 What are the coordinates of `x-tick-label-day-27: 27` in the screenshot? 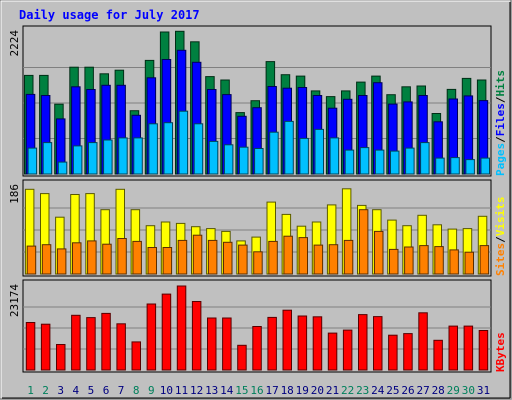 It's located at (422, 390).